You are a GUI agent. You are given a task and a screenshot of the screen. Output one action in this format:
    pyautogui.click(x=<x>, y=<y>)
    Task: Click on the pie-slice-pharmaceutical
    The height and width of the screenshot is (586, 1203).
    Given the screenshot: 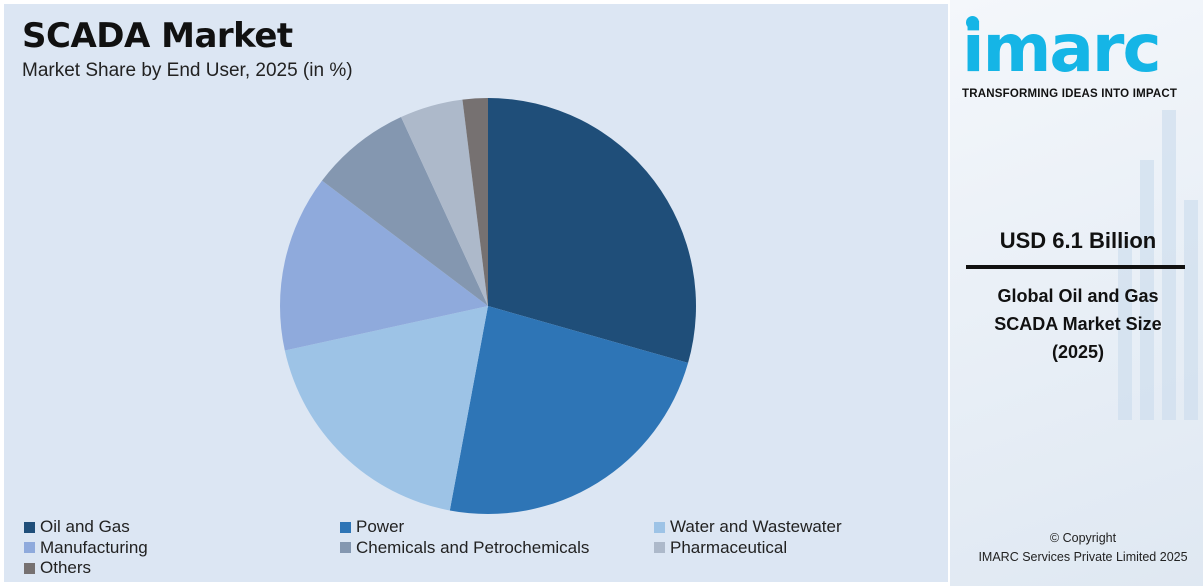 What is the action you would take?
    pyautogui.click(x=444, y=202)
    